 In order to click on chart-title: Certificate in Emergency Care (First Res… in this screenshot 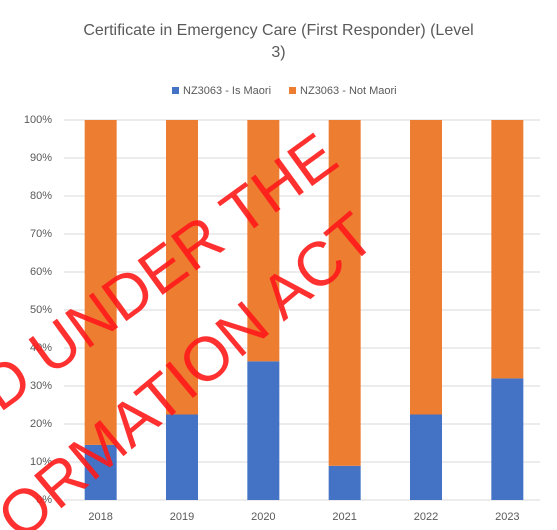, I will do `click(278, 41)`.